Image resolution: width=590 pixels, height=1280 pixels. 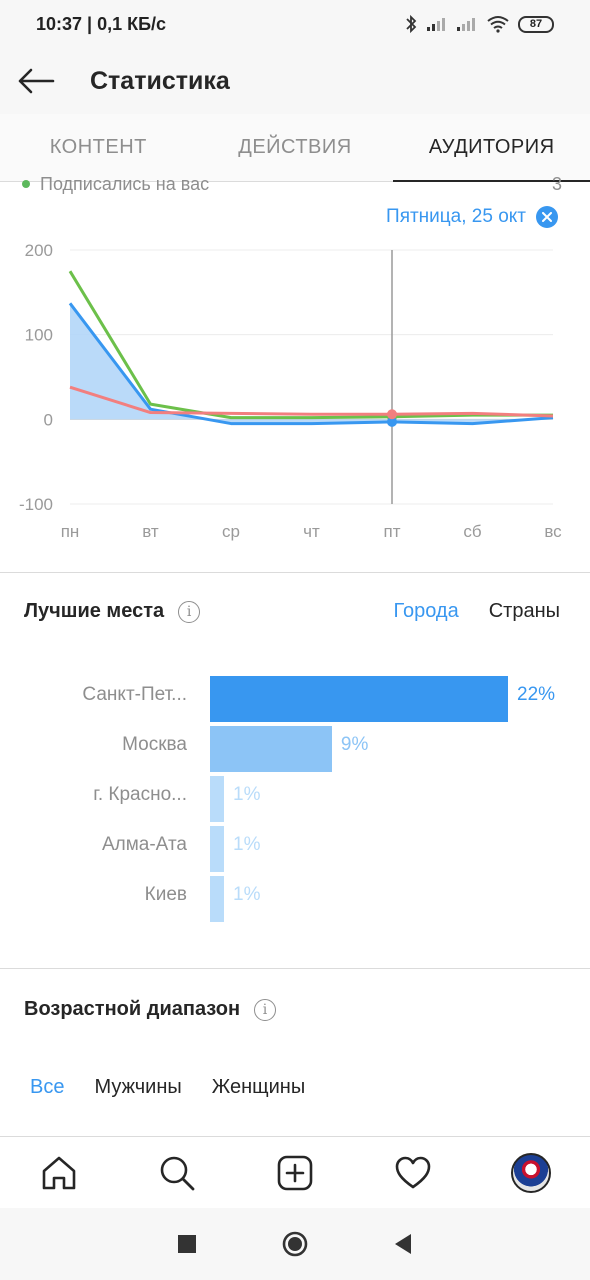 What do you see at coordinates (498, 24) in the screenshot?
I see `wifi-icon` at bounding box center [498, 24].